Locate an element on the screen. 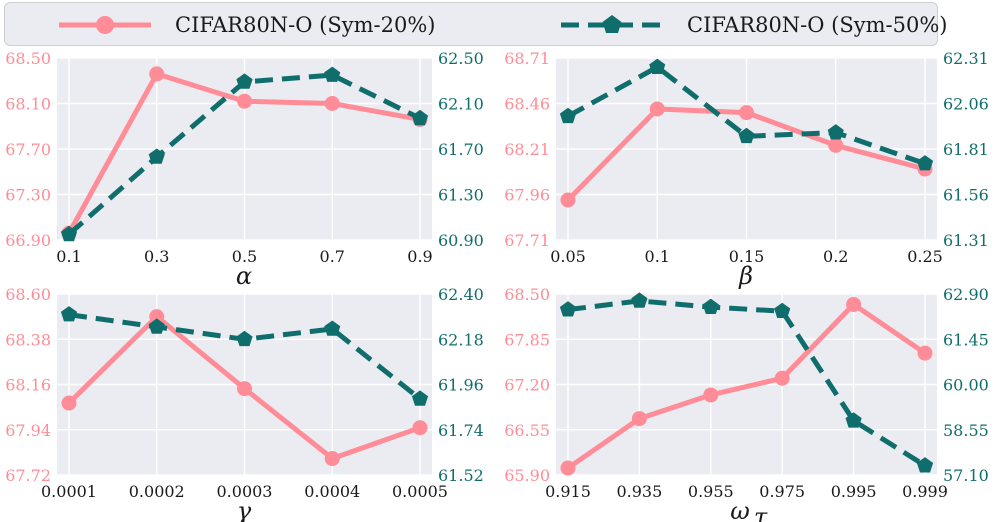 The height and width of the screenshot is (522, 996). panel-1-left-tick: 68.10 is located at coordinates (28, 104).